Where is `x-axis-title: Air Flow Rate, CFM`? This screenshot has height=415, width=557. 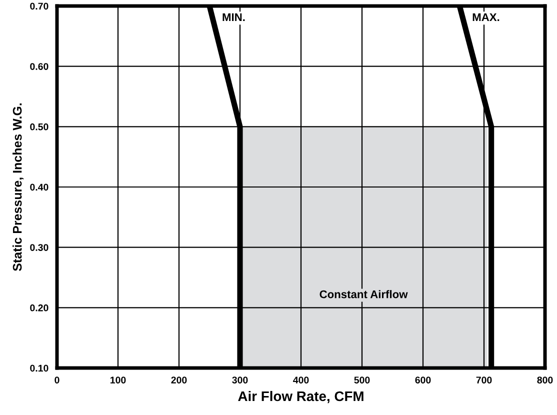
x-axis-title: Air Flow Rate, CFM is located at coordinates (301, 397).